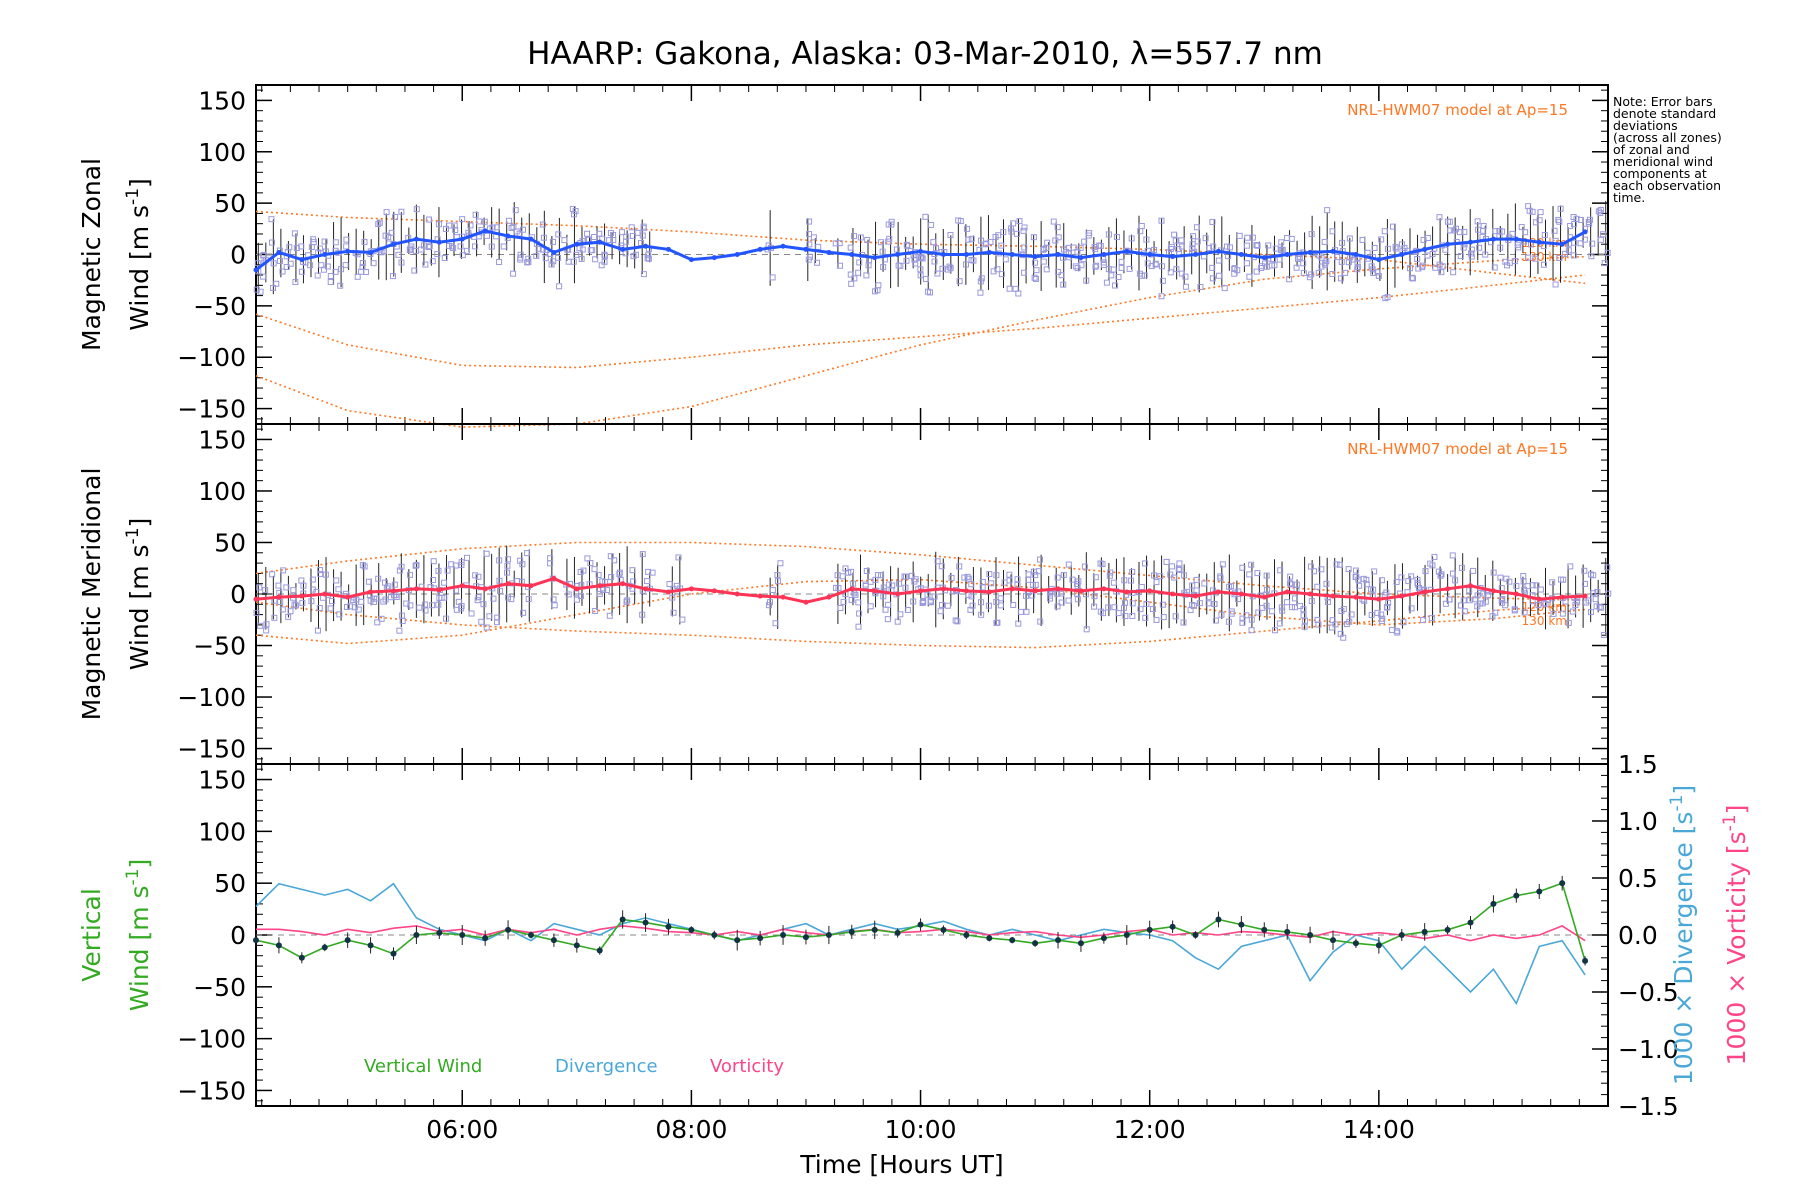 This screenshot has height=1200, width=1800. What do you see at coordinates (230, 203) in the screenshot?
I see `y-tick-label: 50` at bounding box center [230, 203].